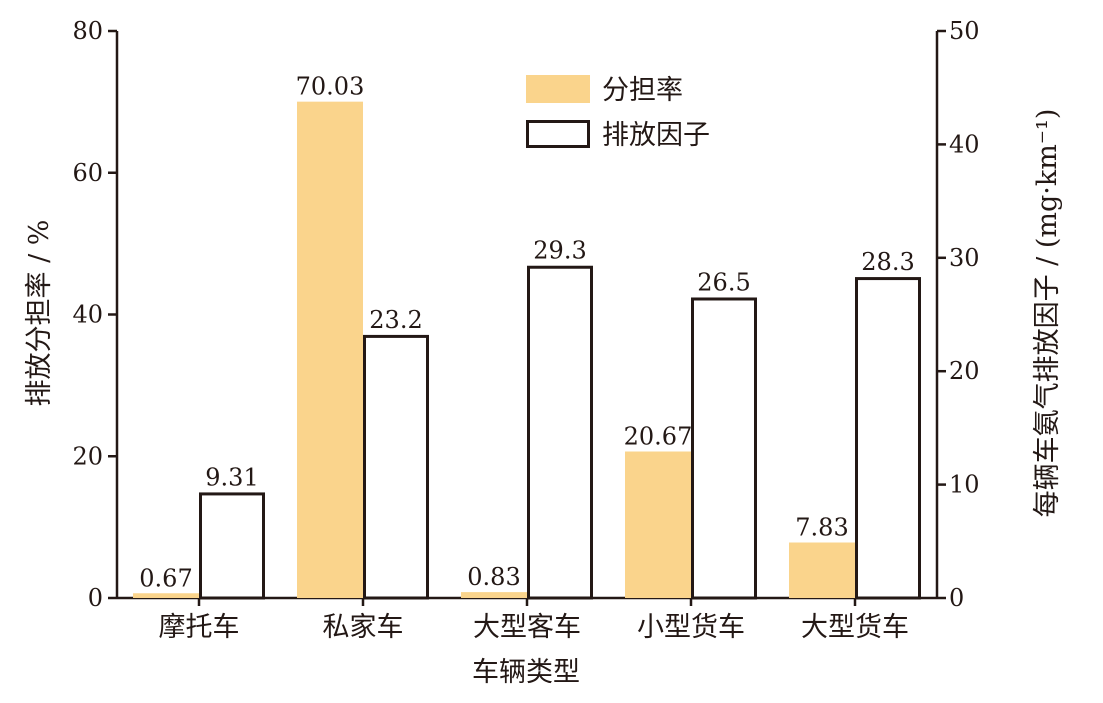 The width and height of the screenshot is (1103, 703). Describe the element at coordinates (231, 477) in the screenshot. I see `data-label: 9.31` at that location.